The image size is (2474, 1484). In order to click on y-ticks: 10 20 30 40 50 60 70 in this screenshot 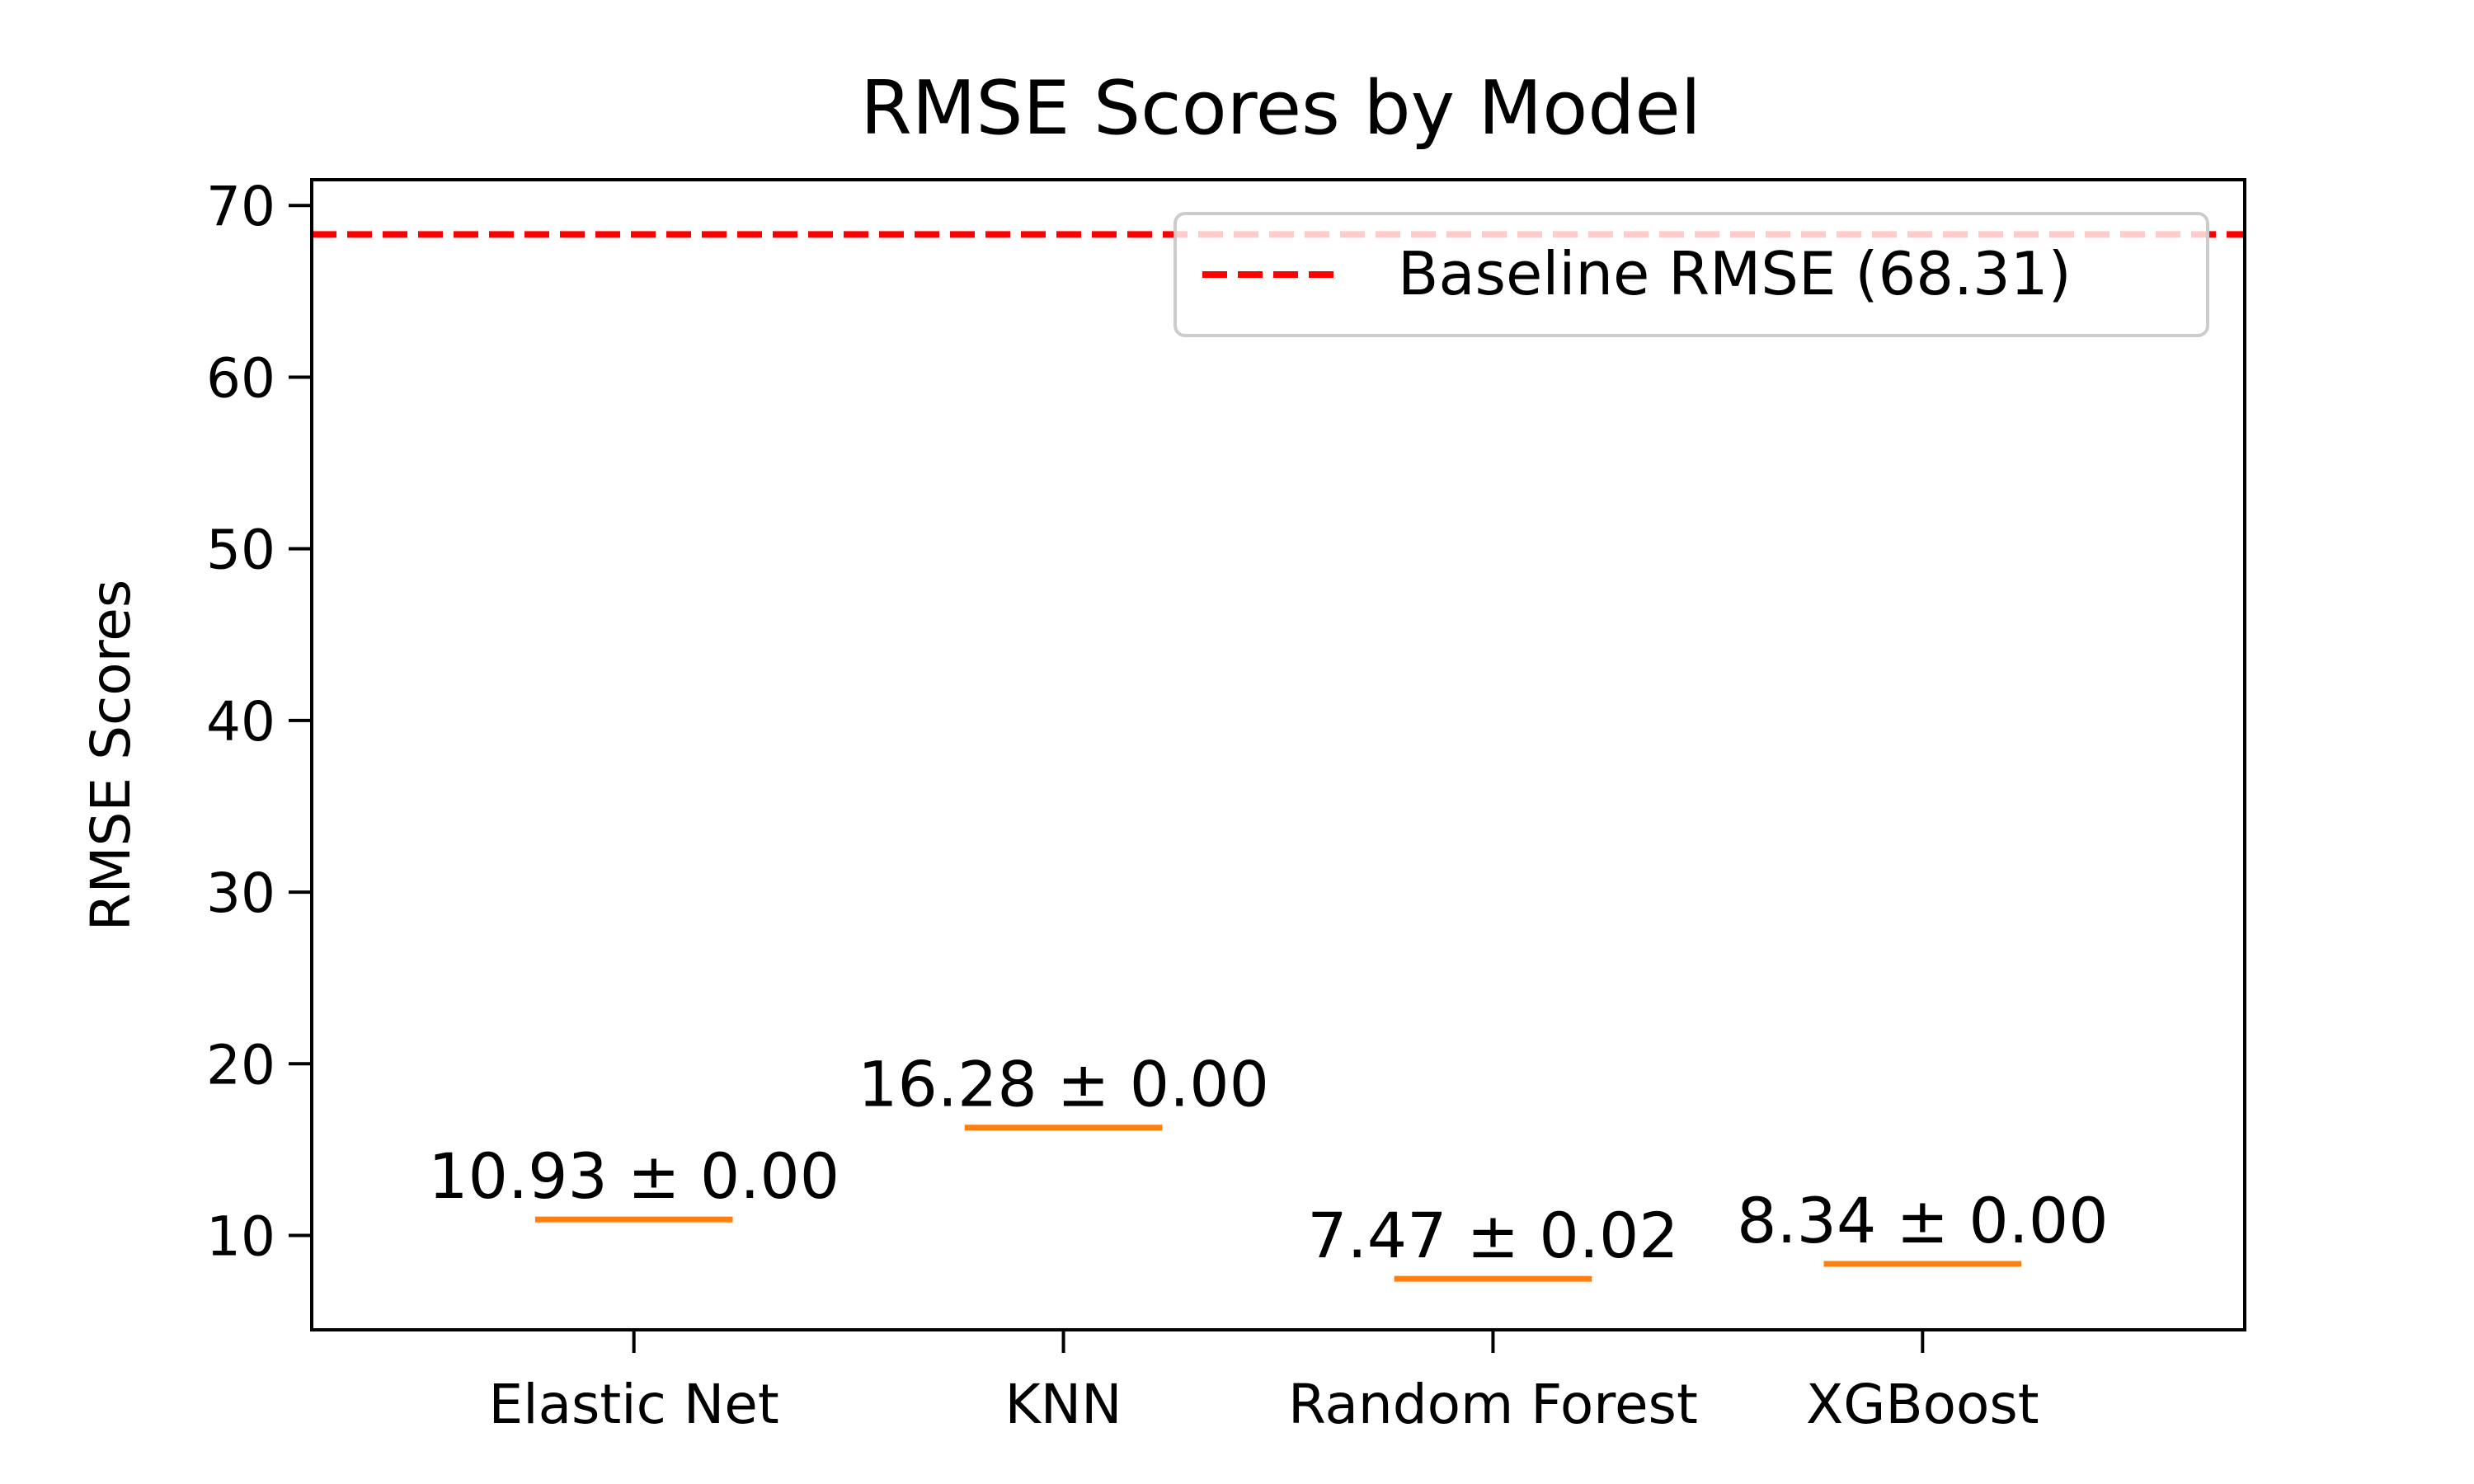, I will do `click(259, 721)`.